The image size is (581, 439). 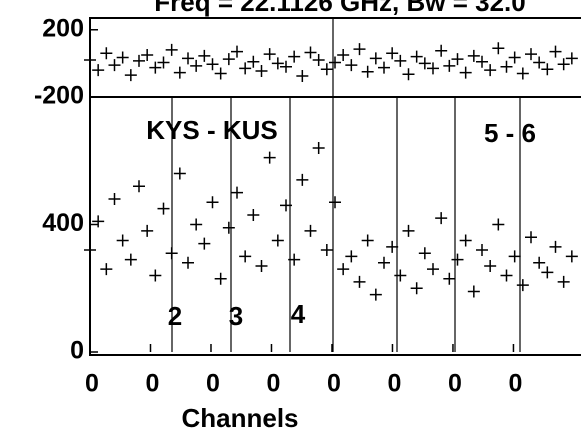 What do you see at coordinates (77, 351) in the screenshot?
I see `y-tick-label: 0` at bounding box center [77, 351].